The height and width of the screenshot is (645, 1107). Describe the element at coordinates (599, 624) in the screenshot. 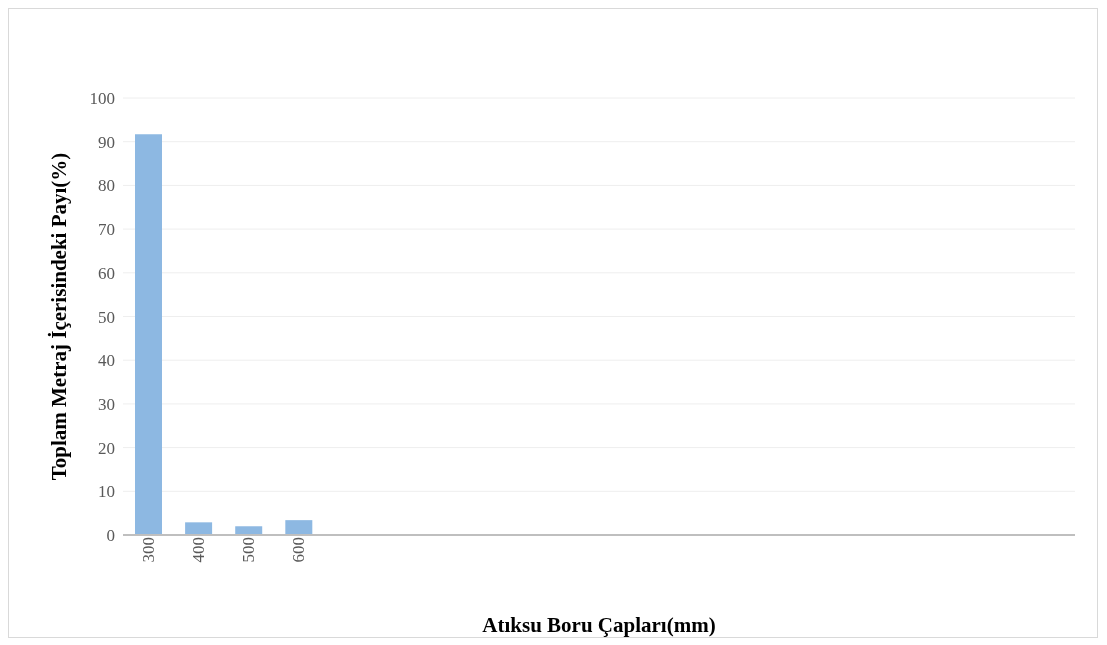

I see `x-axis-title: Atıksu Boru Çapları(mm)` at that location.